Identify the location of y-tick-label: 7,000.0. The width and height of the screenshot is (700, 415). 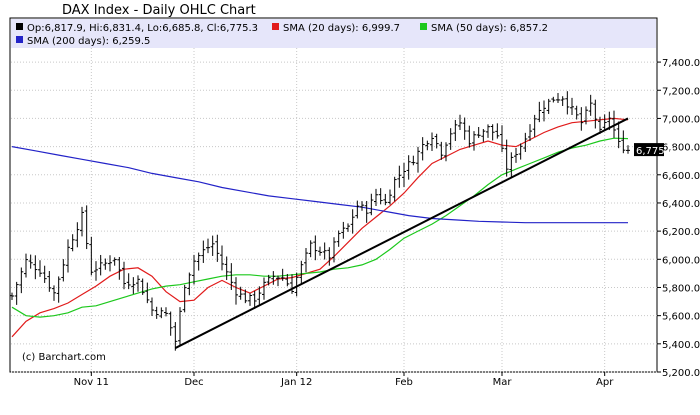
(681, 119).